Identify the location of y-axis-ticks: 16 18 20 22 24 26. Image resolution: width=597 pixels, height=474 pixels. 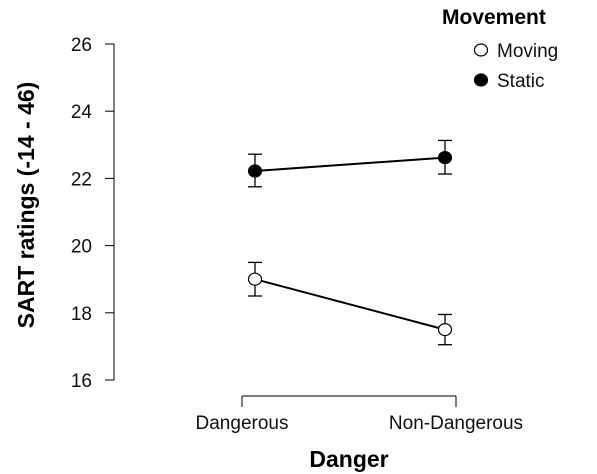
(92, 213).